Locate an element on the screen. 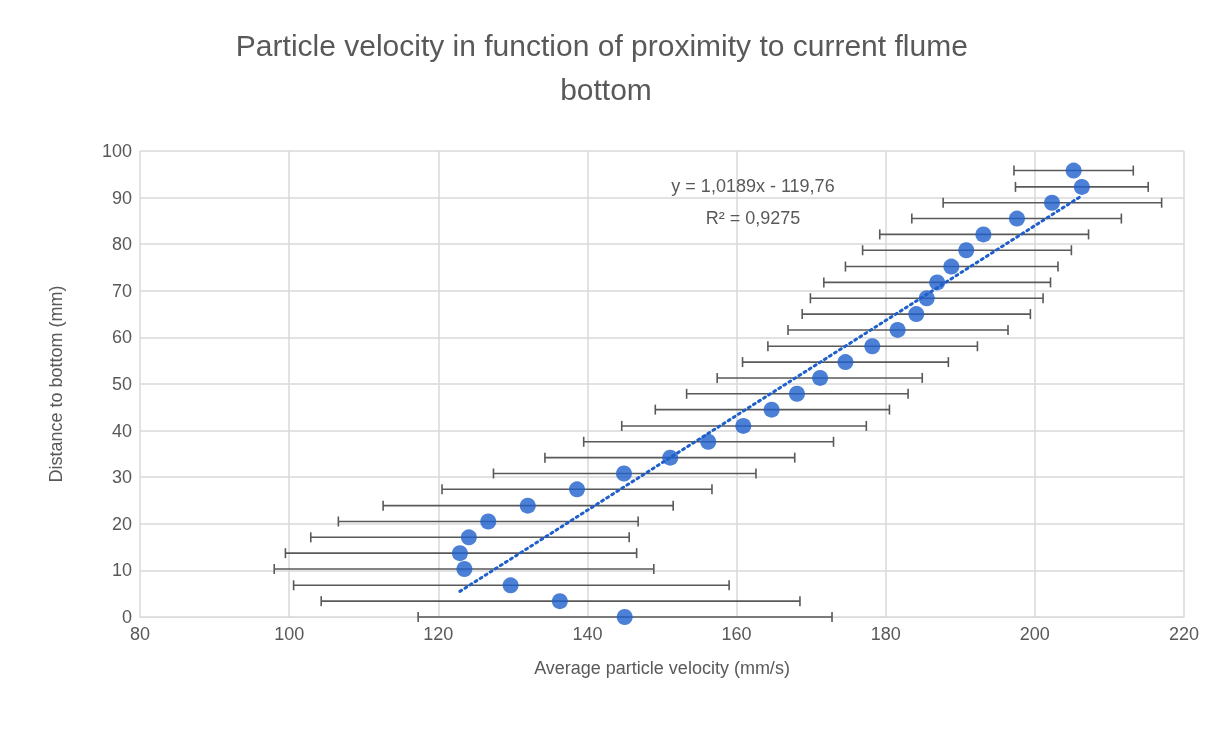 The width and height of the screenshot is (1212, 731). chart-title: Particle velocity in function of proximity to current flume bottom is located at coordinates (606, 67).